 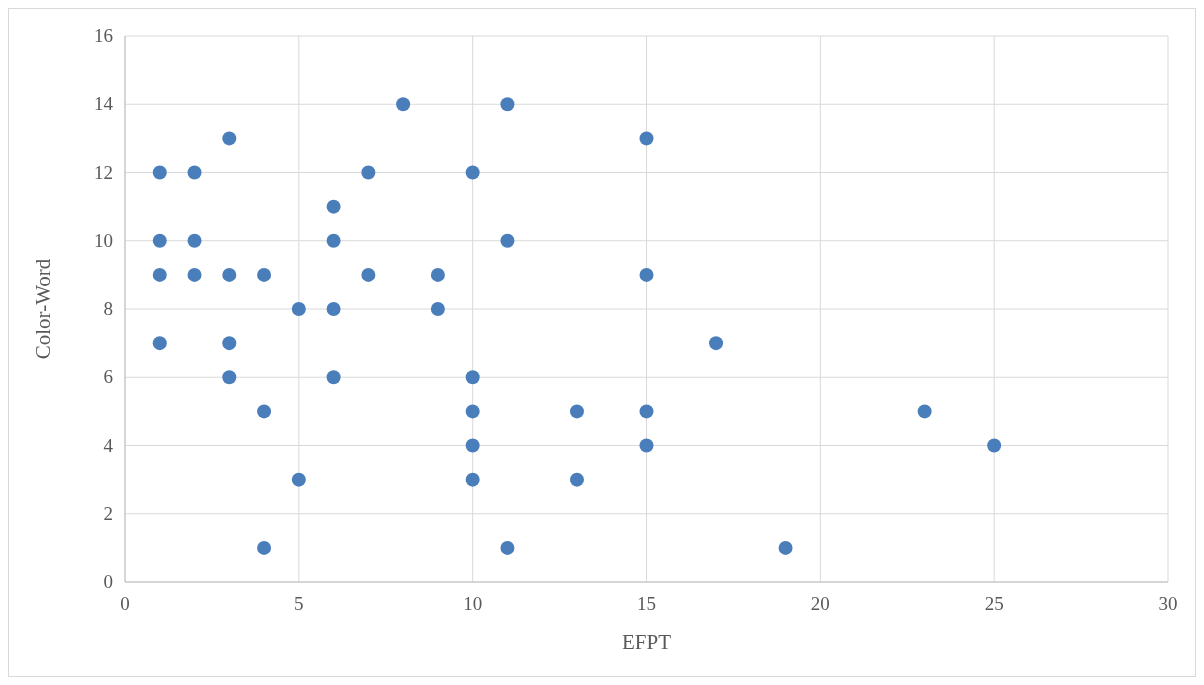 I want to click on x-tick-label: 10, so click(x=473, y=603).